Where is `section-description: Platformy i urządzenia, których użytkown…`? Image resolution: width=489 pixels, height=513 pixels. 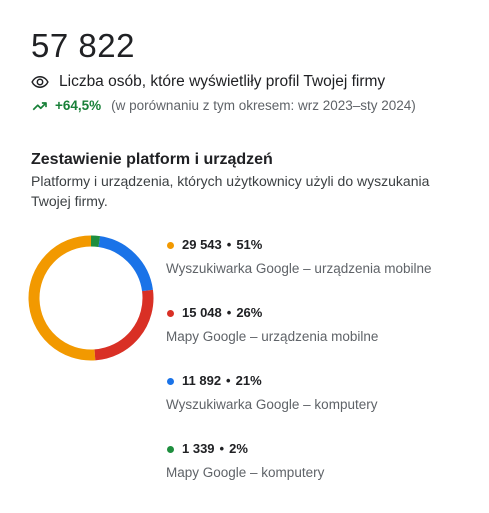 section-description: Platformy i urządzenia, których użytkown… is located at coordinates (230, 191).